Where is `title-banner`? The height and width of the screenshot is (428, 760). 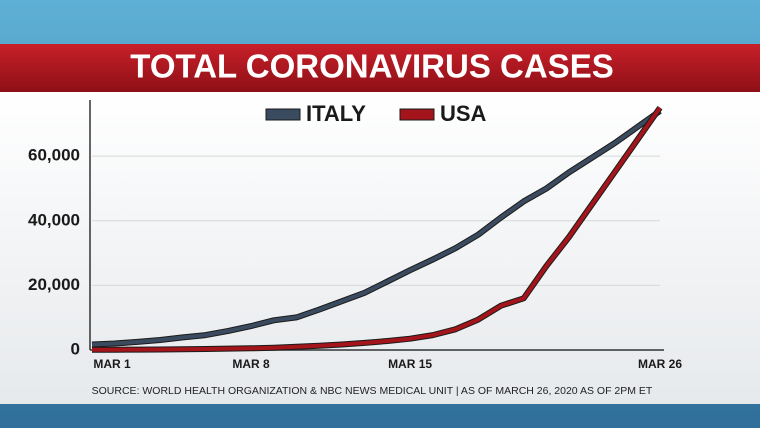 title-banner is located at coordinates (380, 68).